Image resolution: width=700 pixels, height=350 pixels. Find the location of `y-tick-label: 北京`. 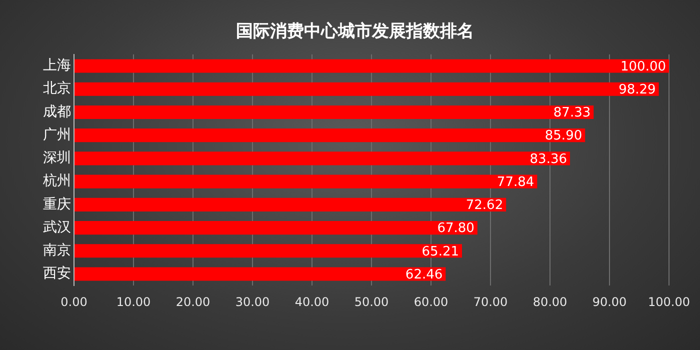

y-tick-label: 北京 is located at coordinates (57, 88).